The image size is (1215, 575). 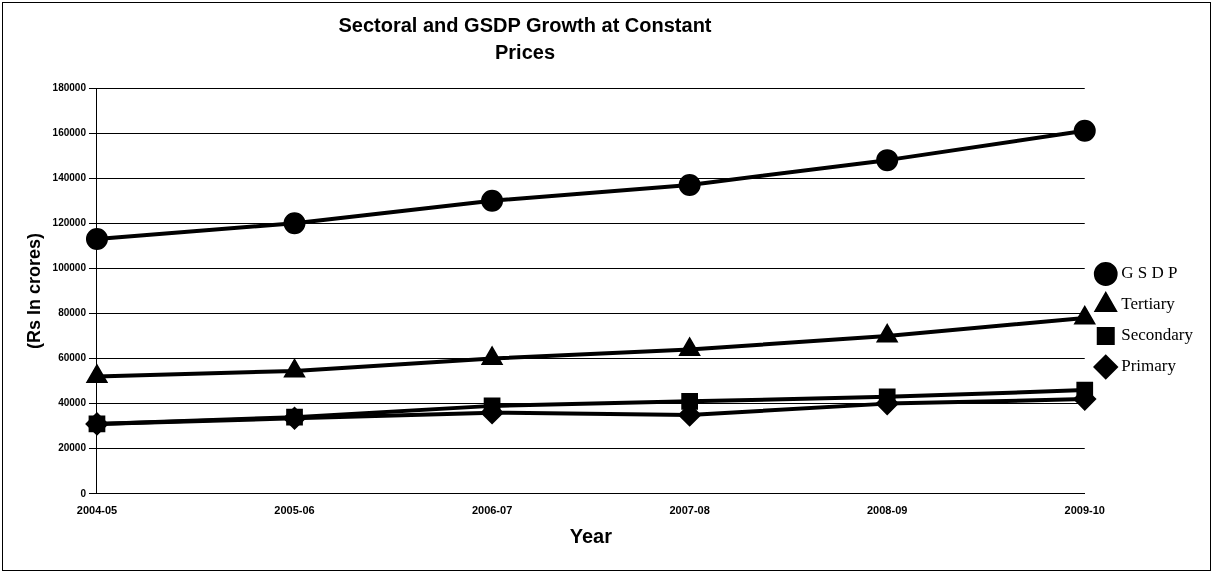 What do you see at coordinates (97, 510) in the screenshot?
I see `x-tick-label: 2004-05` at bounding box center [97, 510].